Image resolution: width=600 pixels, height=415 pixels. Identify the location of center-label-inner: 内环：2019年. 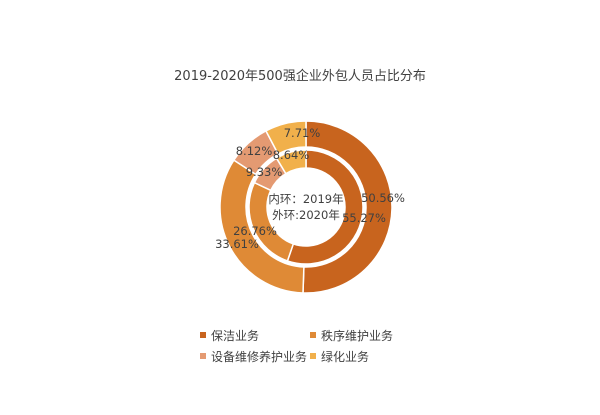
(305, 199).